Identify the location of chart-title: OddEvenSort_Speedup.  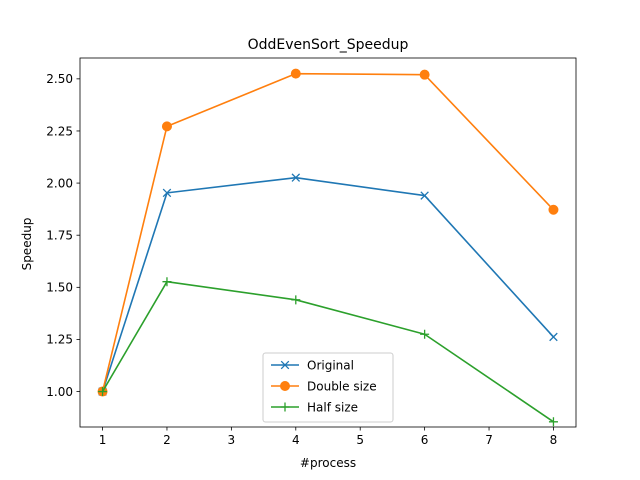
(328, 45).